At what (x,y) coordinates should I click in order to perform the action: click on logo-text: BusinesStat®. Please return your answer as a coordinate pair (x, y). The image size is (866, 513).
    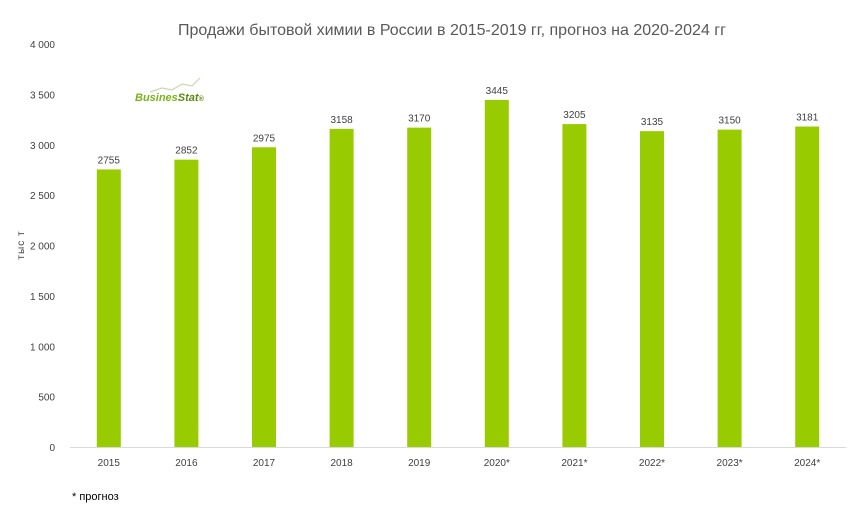
    Looking at the image, I should click on (170, 98).